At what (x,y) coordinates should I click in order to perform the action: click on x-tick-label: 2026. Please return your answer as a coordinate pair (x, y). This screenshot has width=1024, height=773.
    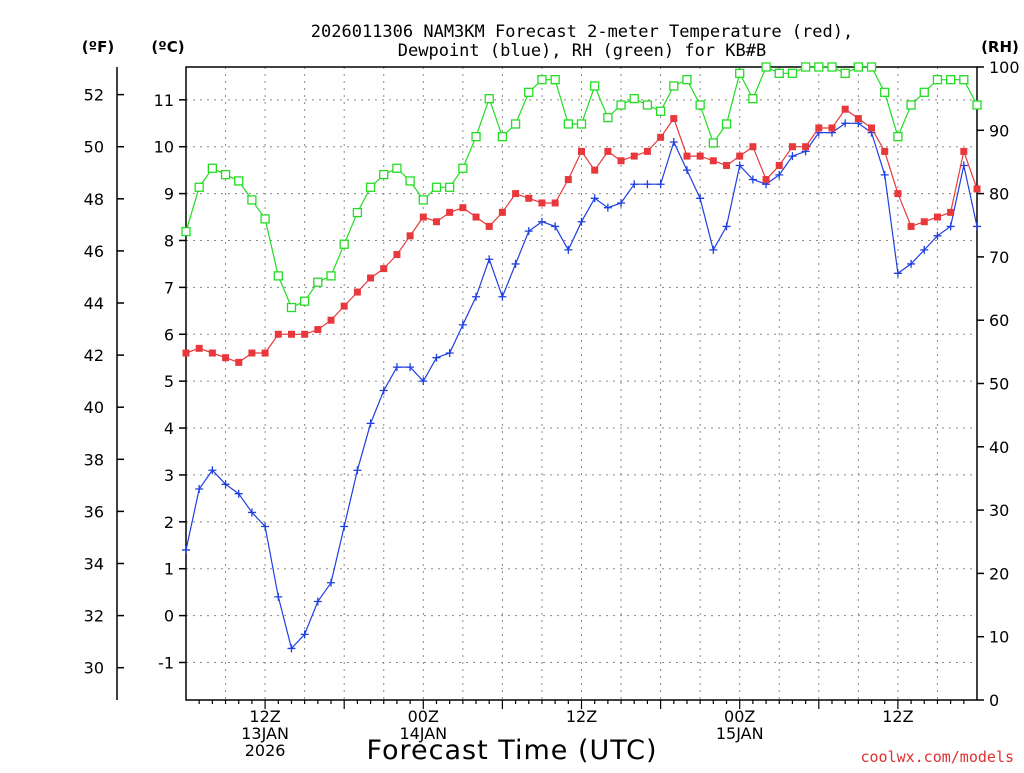
    Looking at the image, I should click on (265, 750).